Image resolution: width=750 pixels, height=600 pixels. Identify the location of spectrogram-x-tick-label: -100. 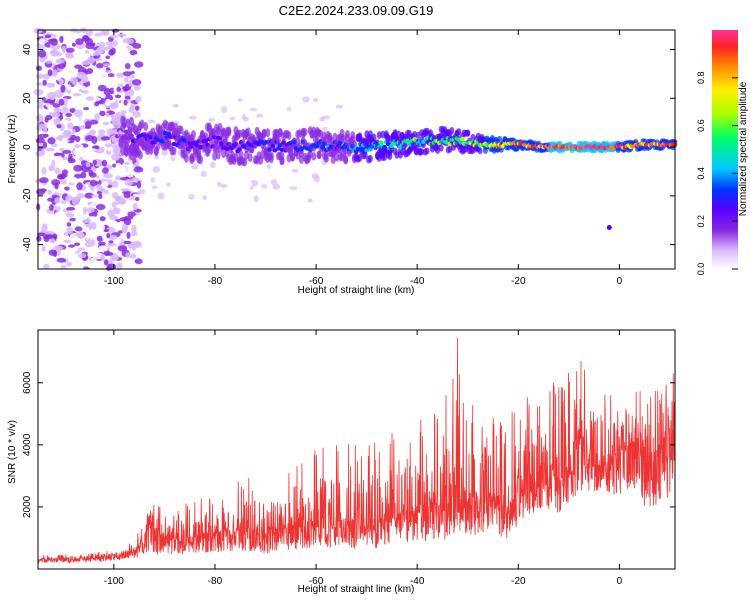
(114, 281).